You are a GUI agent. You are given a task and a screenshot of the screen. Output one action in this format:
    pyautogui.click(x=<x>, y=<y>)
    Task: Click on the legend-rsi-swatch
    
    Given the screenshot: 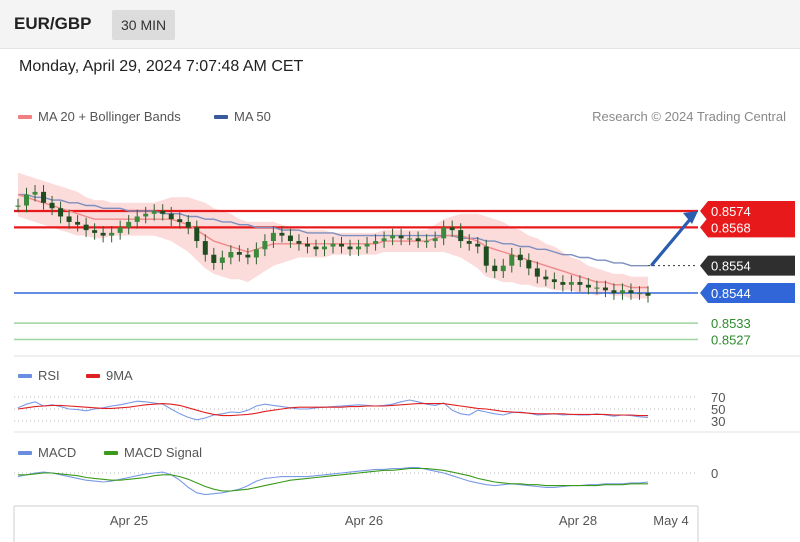 What is the action you would take?
    pyautogui.click(x=25, y=375)
    